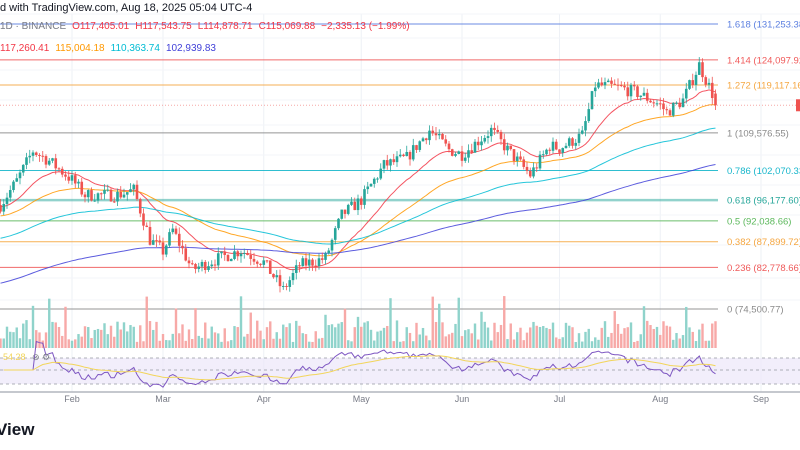 Image resolution: width=800 pixels, height=450 pixels. I want to click on ma-value: 102,939.83, so click(190, 48).